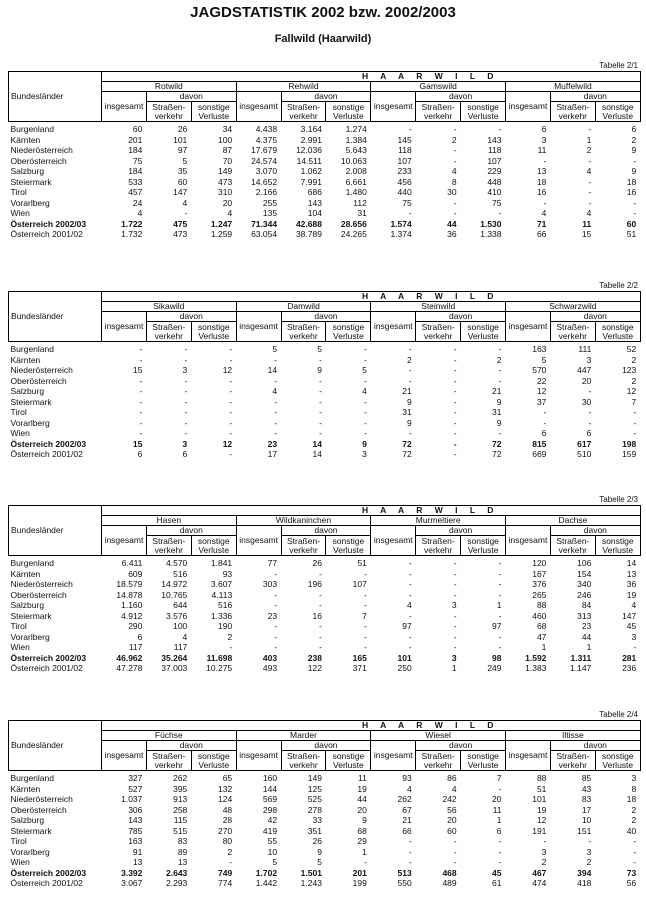 The height and width of the screenshot is (908, 646). What do you see at coordinates (180, 626) in the screenshot?
I see `value-cell: 100` at bounding box center [180, 626].